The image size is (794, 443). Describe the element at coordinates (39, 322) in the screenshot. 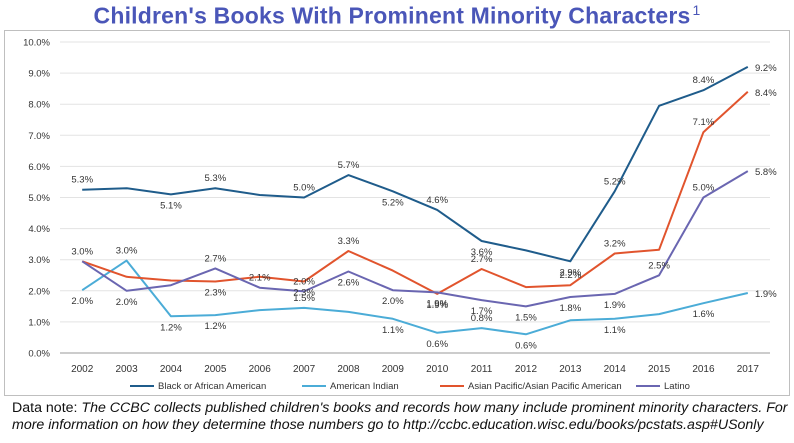

I see `y-tick-label: 1.0%` at that location.